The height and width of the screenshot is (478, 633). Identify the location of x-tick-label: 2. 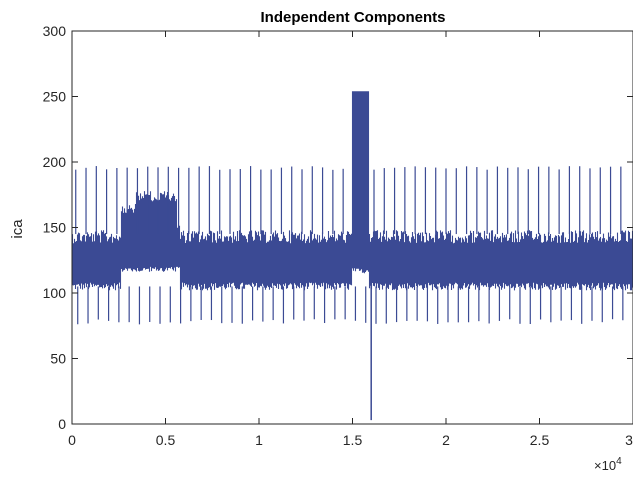
(446, 440).